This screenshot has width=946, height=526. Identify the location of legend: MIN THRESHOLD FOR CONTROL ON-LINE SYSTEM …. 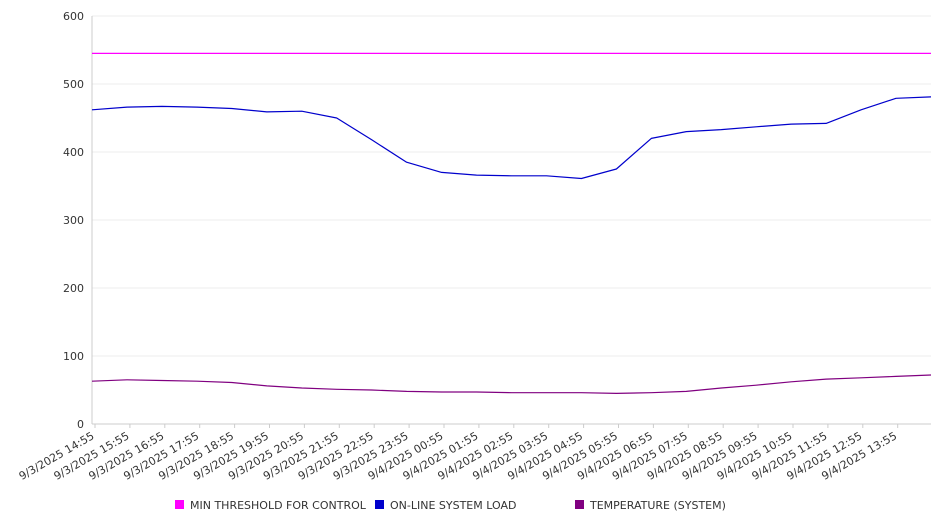
(450, 505).